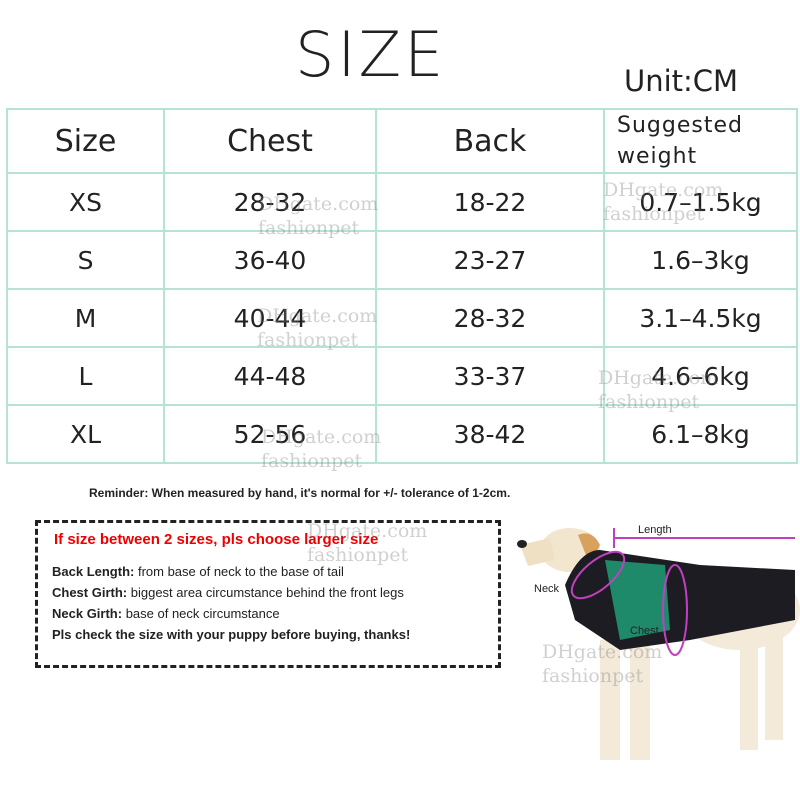 This screenshot has width=800, height=800. What do you see at coordinates (700, 376) in the screenshot?
I see `cell-weight: 4.6–6kg` at bounding box center [700, 376].